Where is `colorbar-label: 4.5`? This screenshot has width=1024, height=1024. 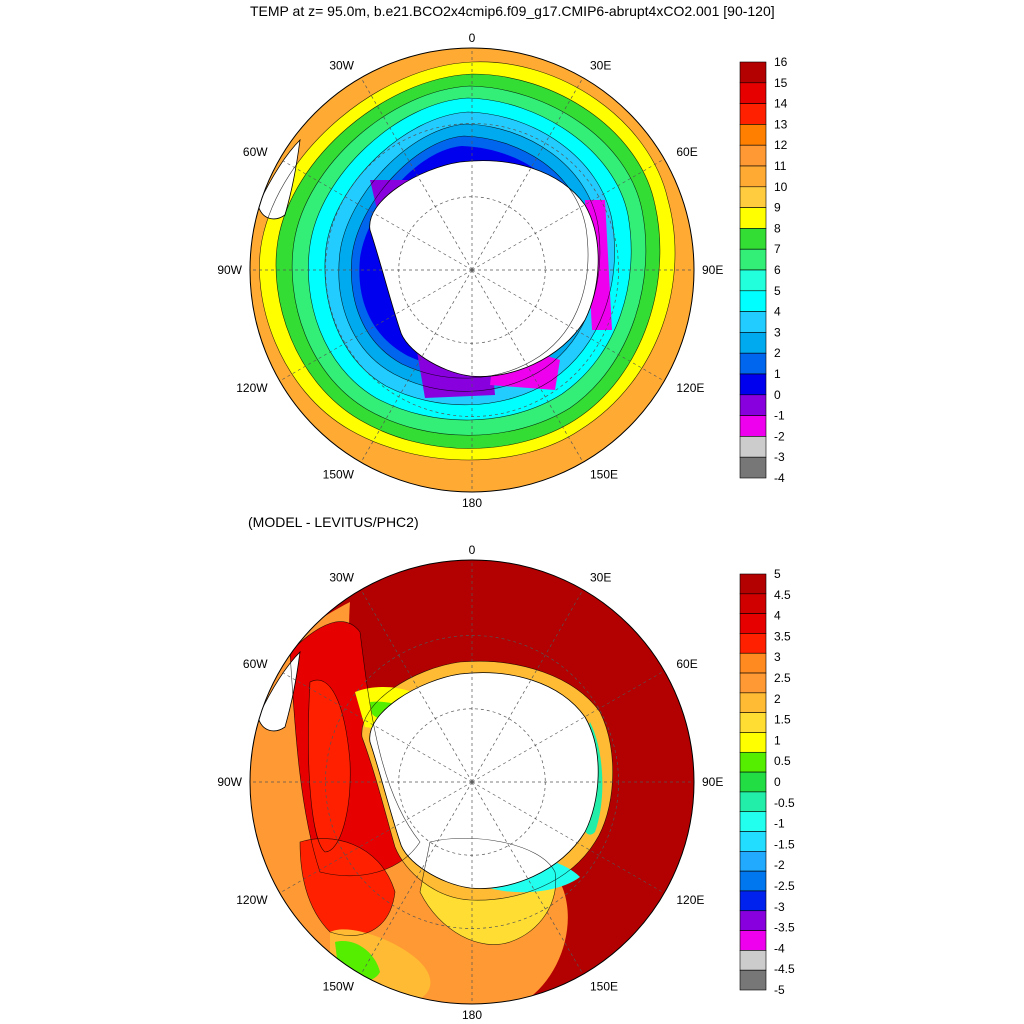
colorbar-label: 4.5 is located at coordinates (782, 595).